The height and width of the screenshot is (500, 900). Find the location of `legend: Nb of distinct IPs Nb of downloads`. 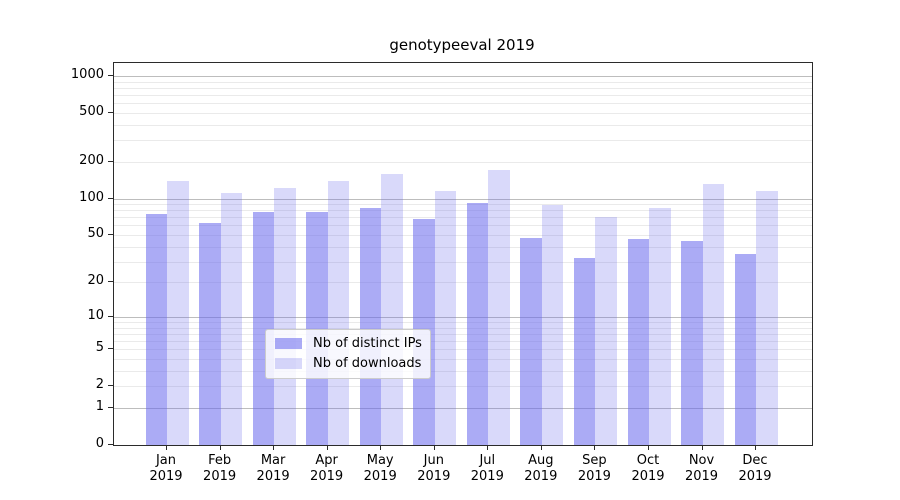

legend: Nb of distinct IPs Nb of downloads is located at coordinates (348, 354).